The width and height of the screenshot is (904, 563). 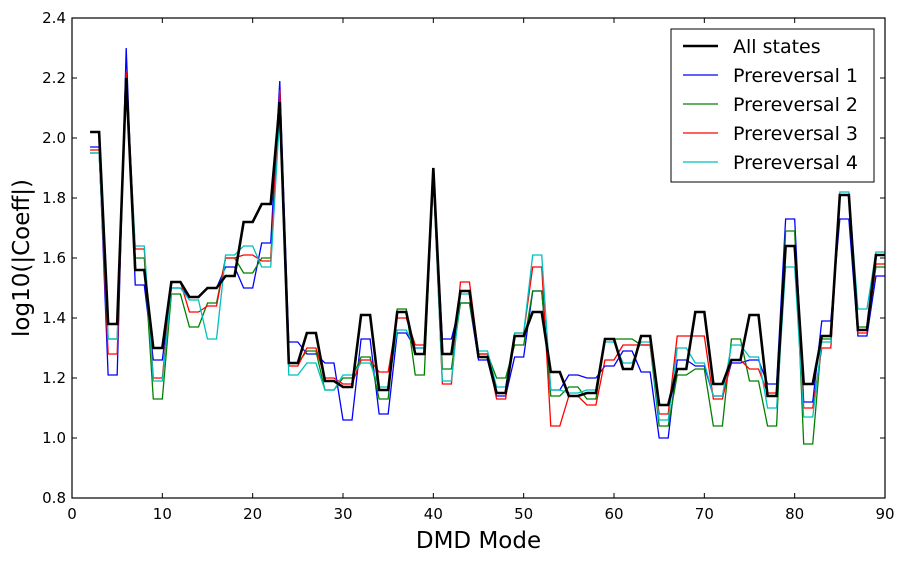 What do you see at coordinates (54, 78) in the screenshot?
I see `y-tick-label: 2.2` at bounding box center [54, 78].